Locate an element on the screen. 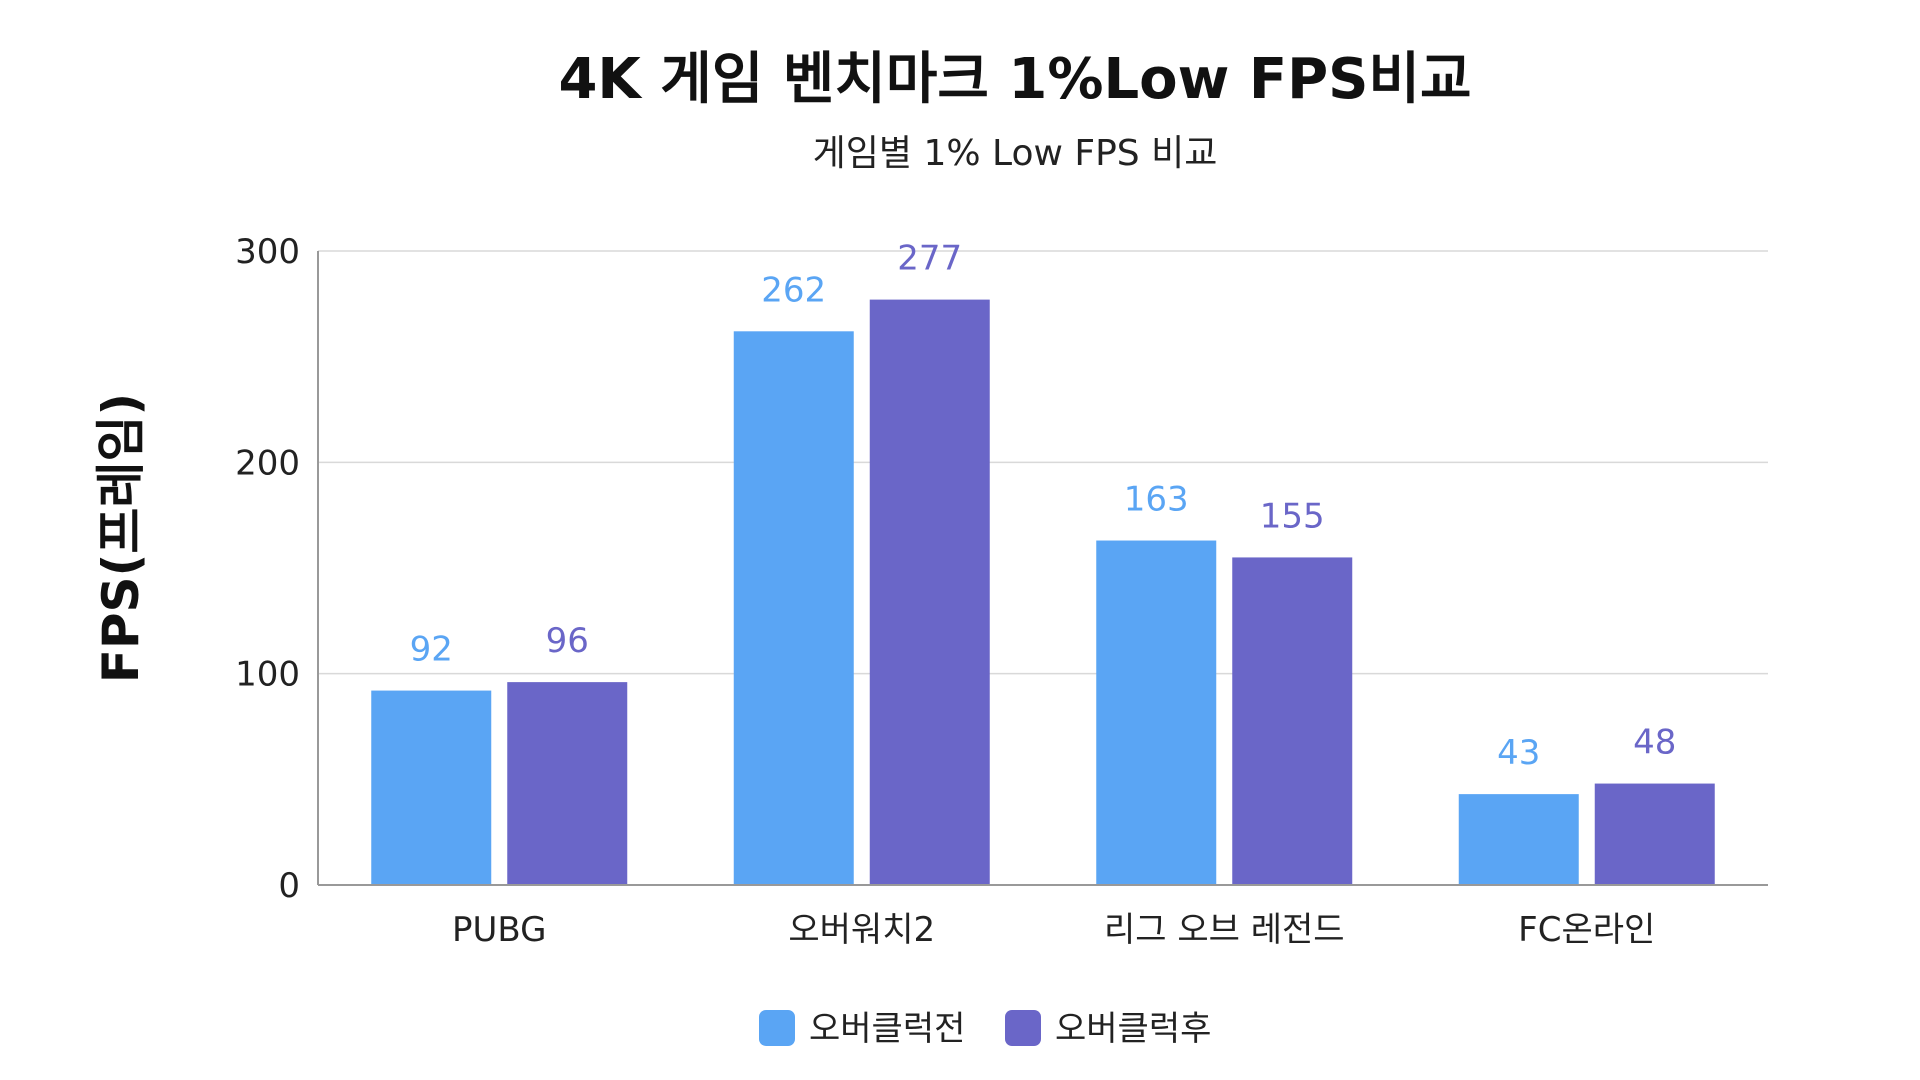  chart-subtitle: 게임별 1% Low FPS 비교 is located at coordinates (1015, 153).